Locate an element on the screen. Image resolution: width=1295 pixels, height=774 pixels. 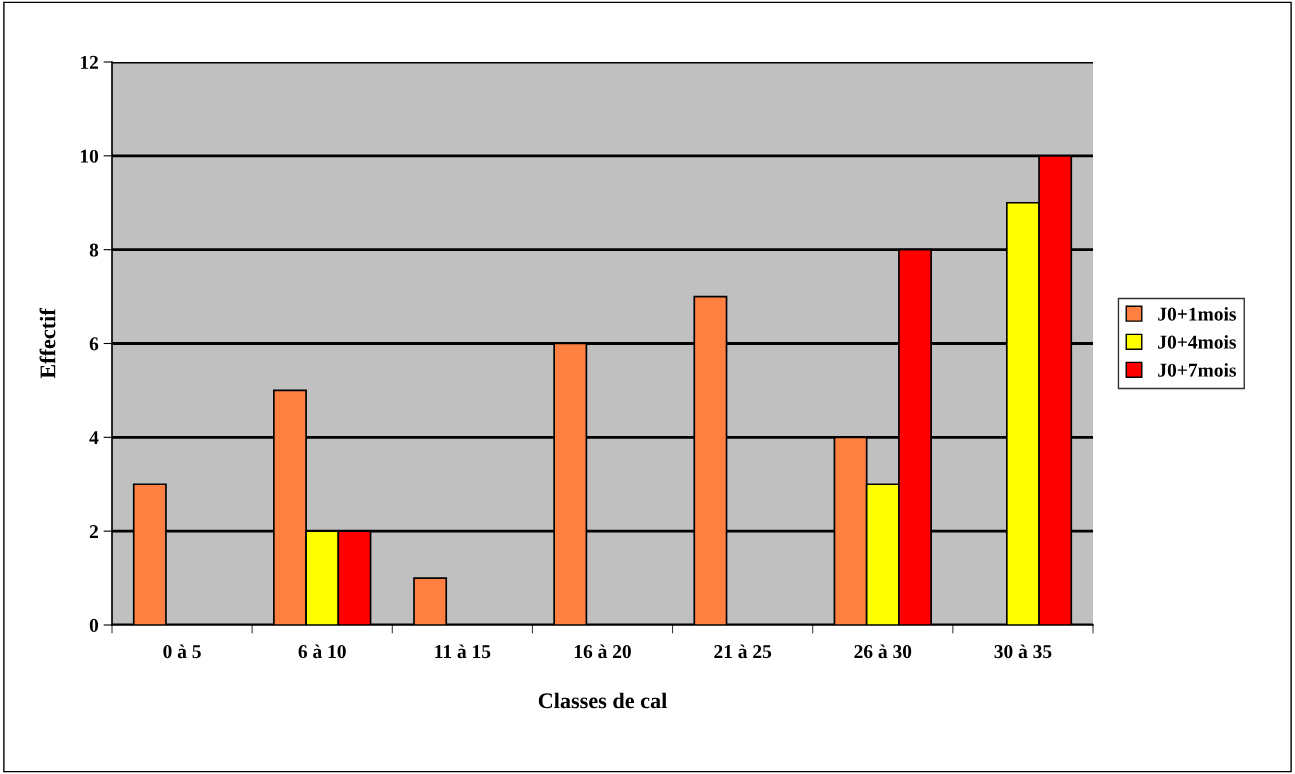
legend-label: J0+1mois is located at coordinates (1197, 313).